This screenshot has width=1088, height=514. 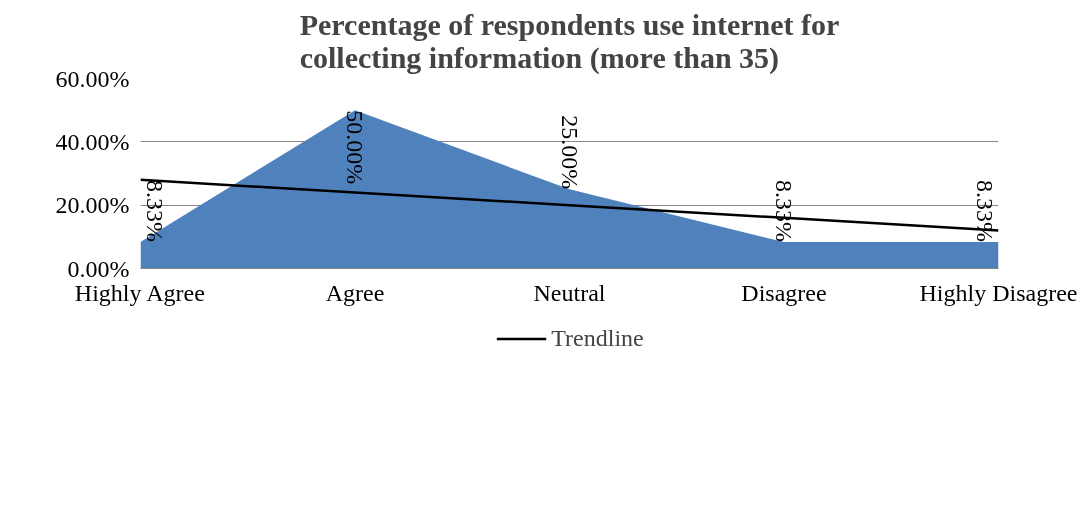 What do you see at coordinates (92, 141) in the screenshot?
I see `y-tick-label: 40.00%` at bounding box center [92, 141].